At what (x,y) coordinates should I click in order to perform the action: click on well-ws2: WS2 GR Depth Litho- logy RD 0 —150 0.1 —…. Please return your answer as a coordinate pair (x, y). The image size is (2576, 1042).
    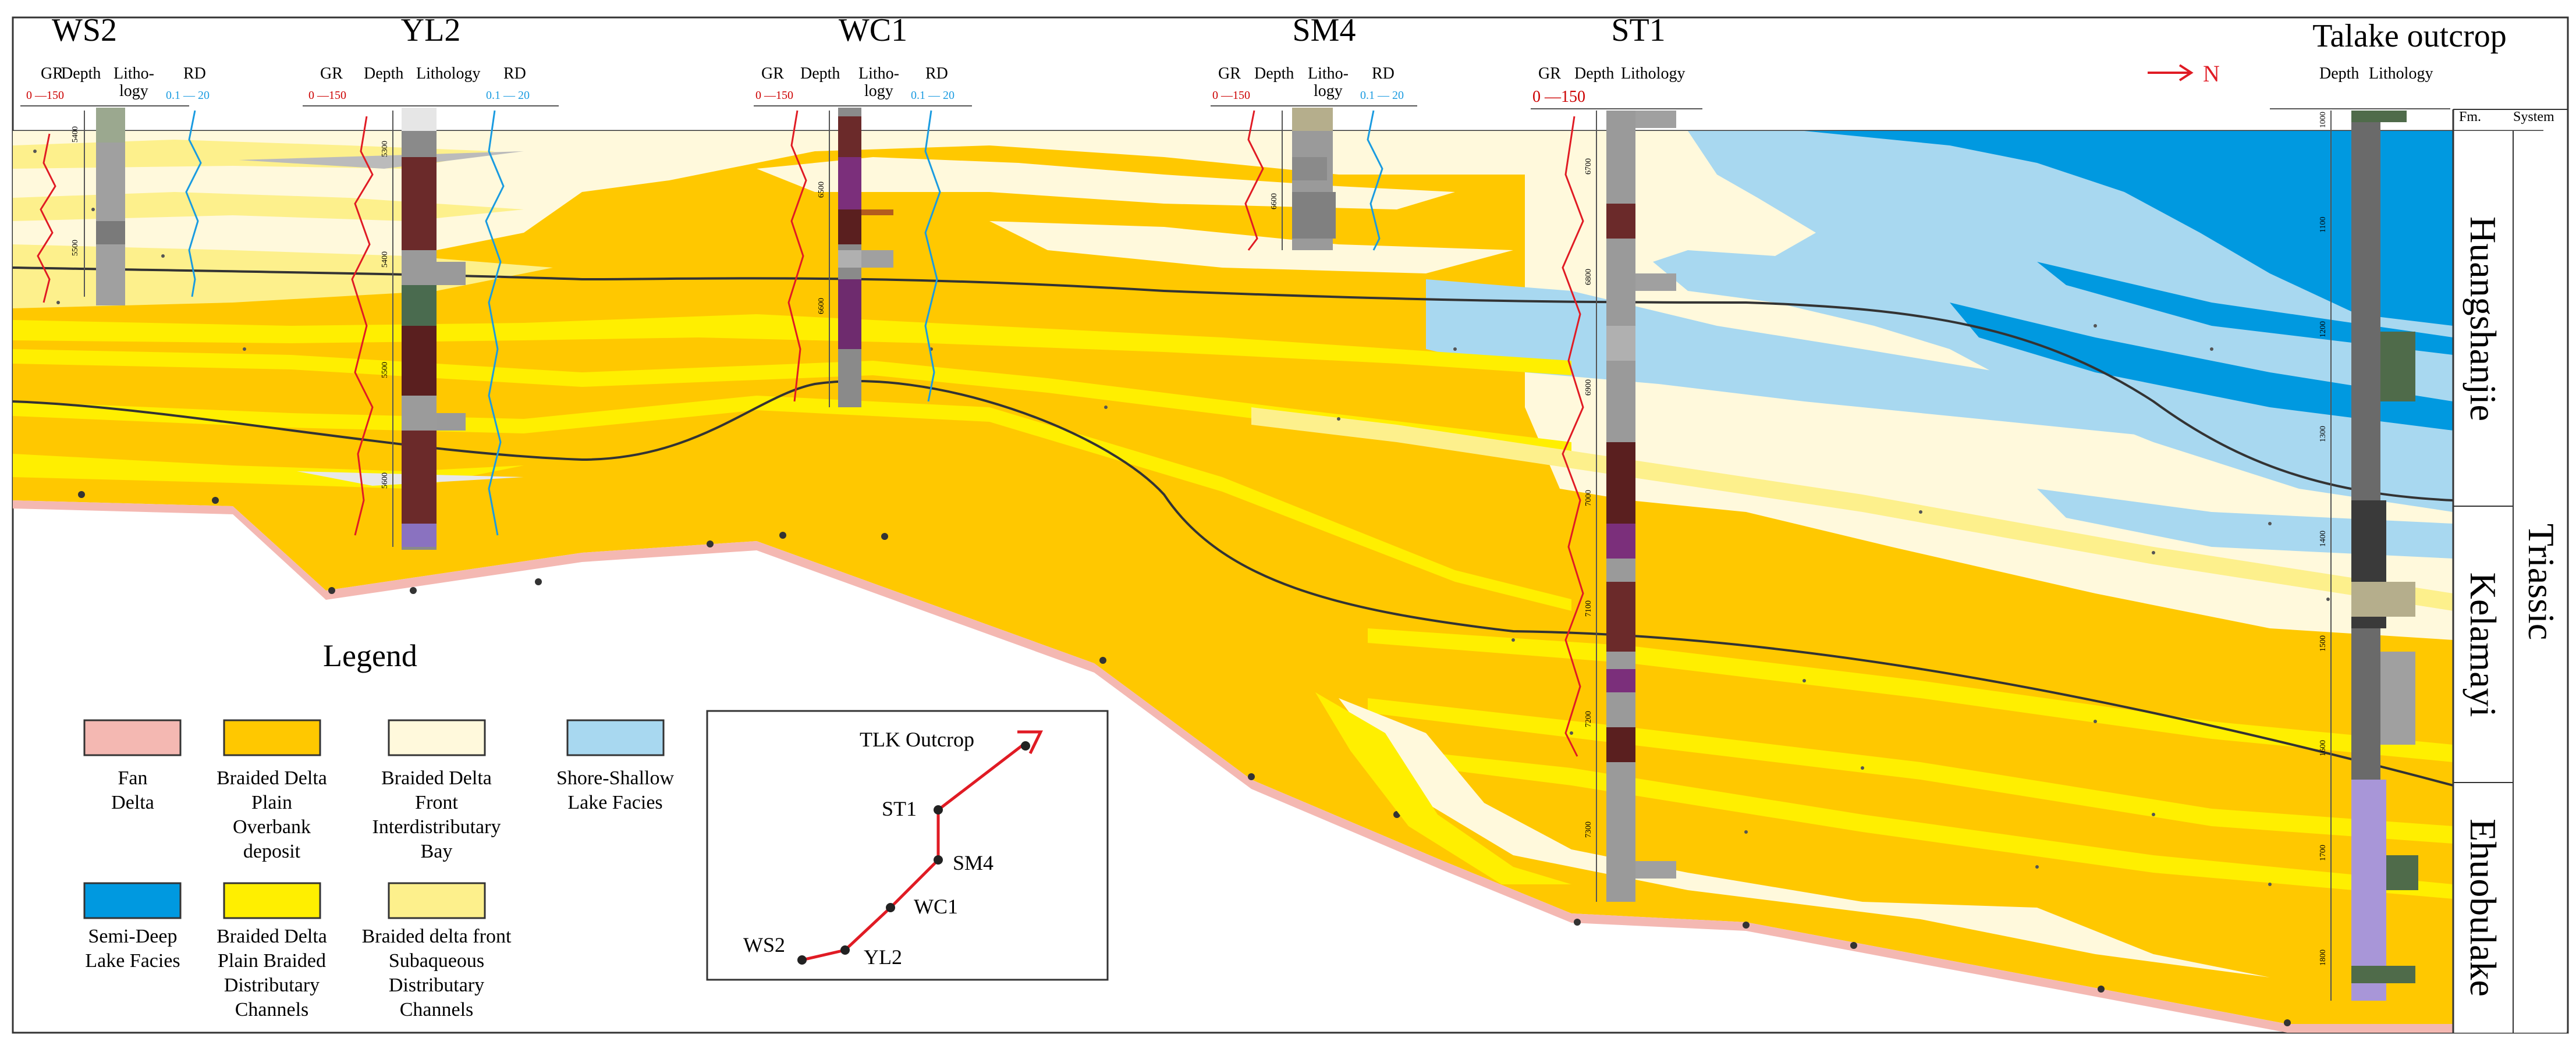
    Looking at the image, I should click on (115, 158).